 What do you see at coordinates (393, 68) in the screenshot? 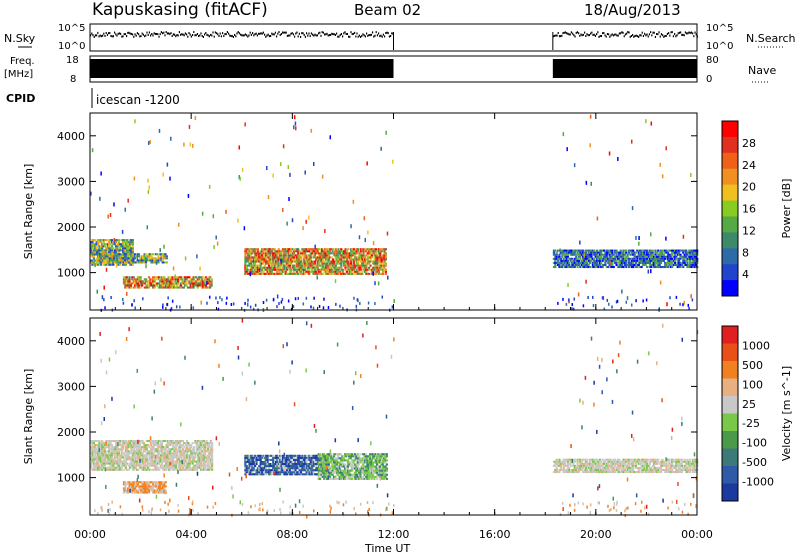
I see `freq-strip-series` at bounding box center [393, 68].